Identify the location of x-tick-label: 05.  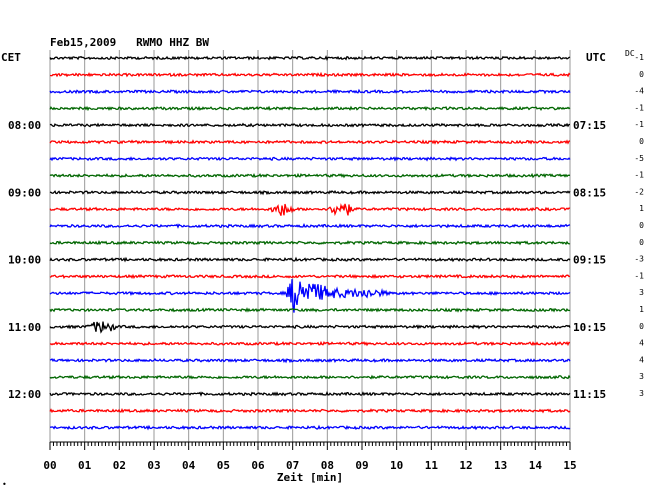
(223, 465).